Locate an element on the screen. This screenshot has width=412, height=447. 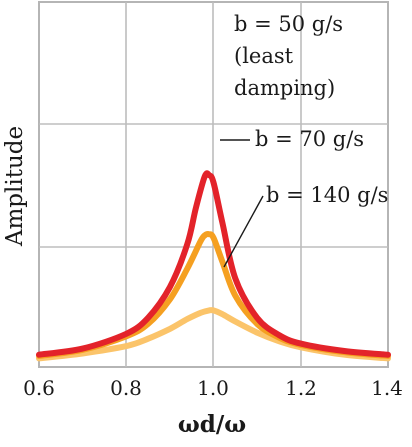
annotation-b50-line2: (least is located at coordinates (264, 56).